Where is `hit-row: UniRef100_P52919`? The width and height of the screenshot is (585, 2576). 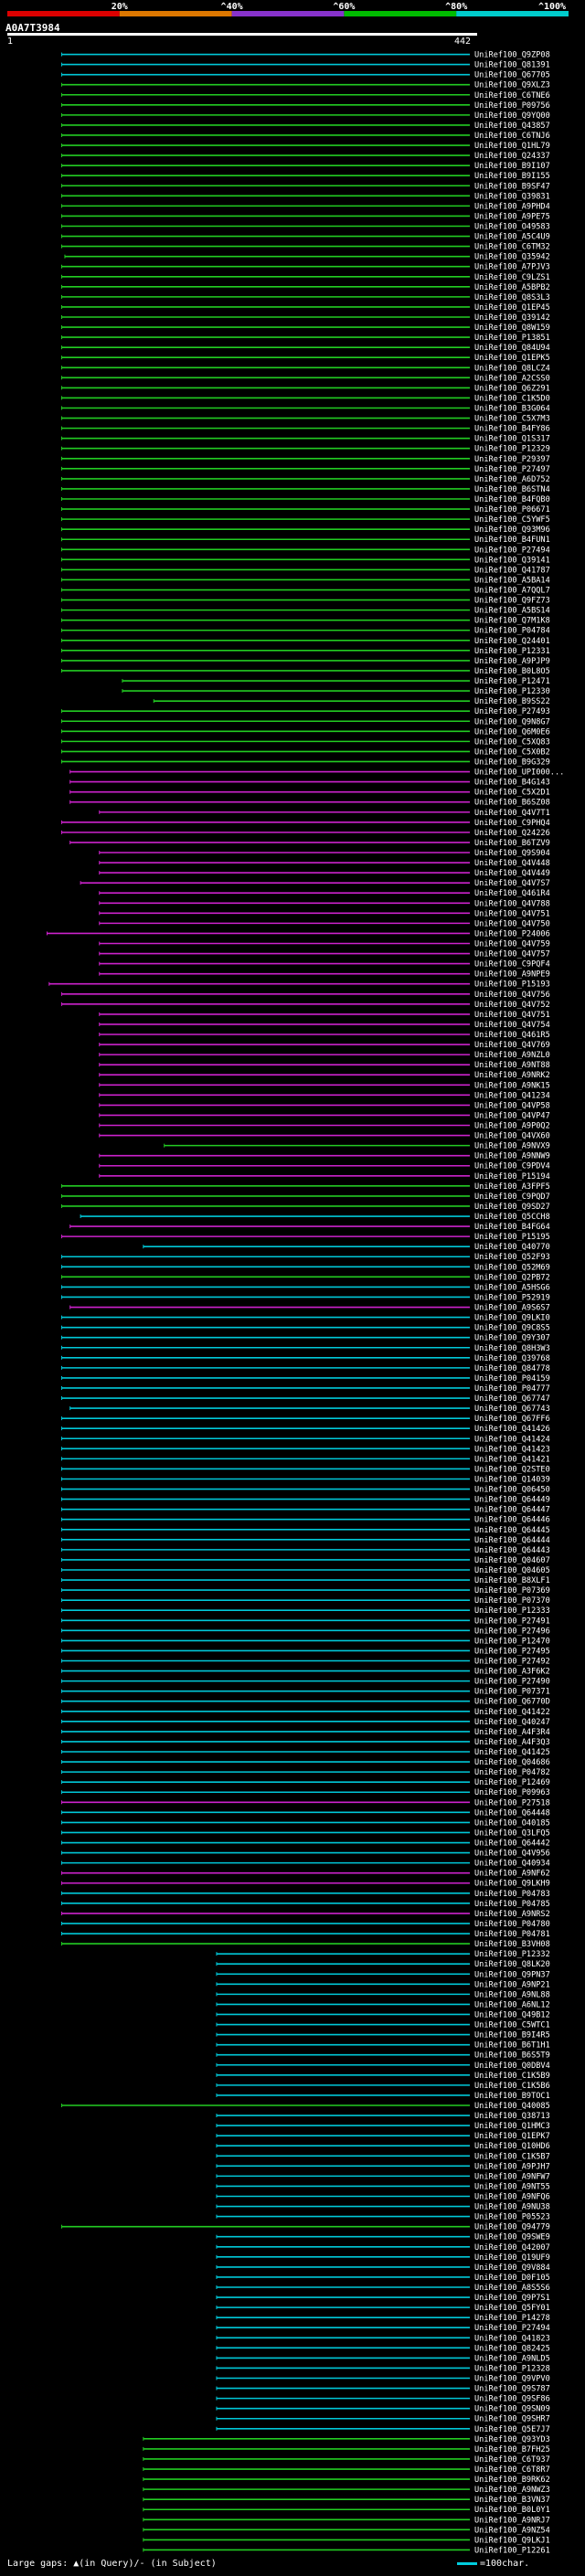 hit-row: UniRef100_P52919 is located at coordinates (305, 1297).